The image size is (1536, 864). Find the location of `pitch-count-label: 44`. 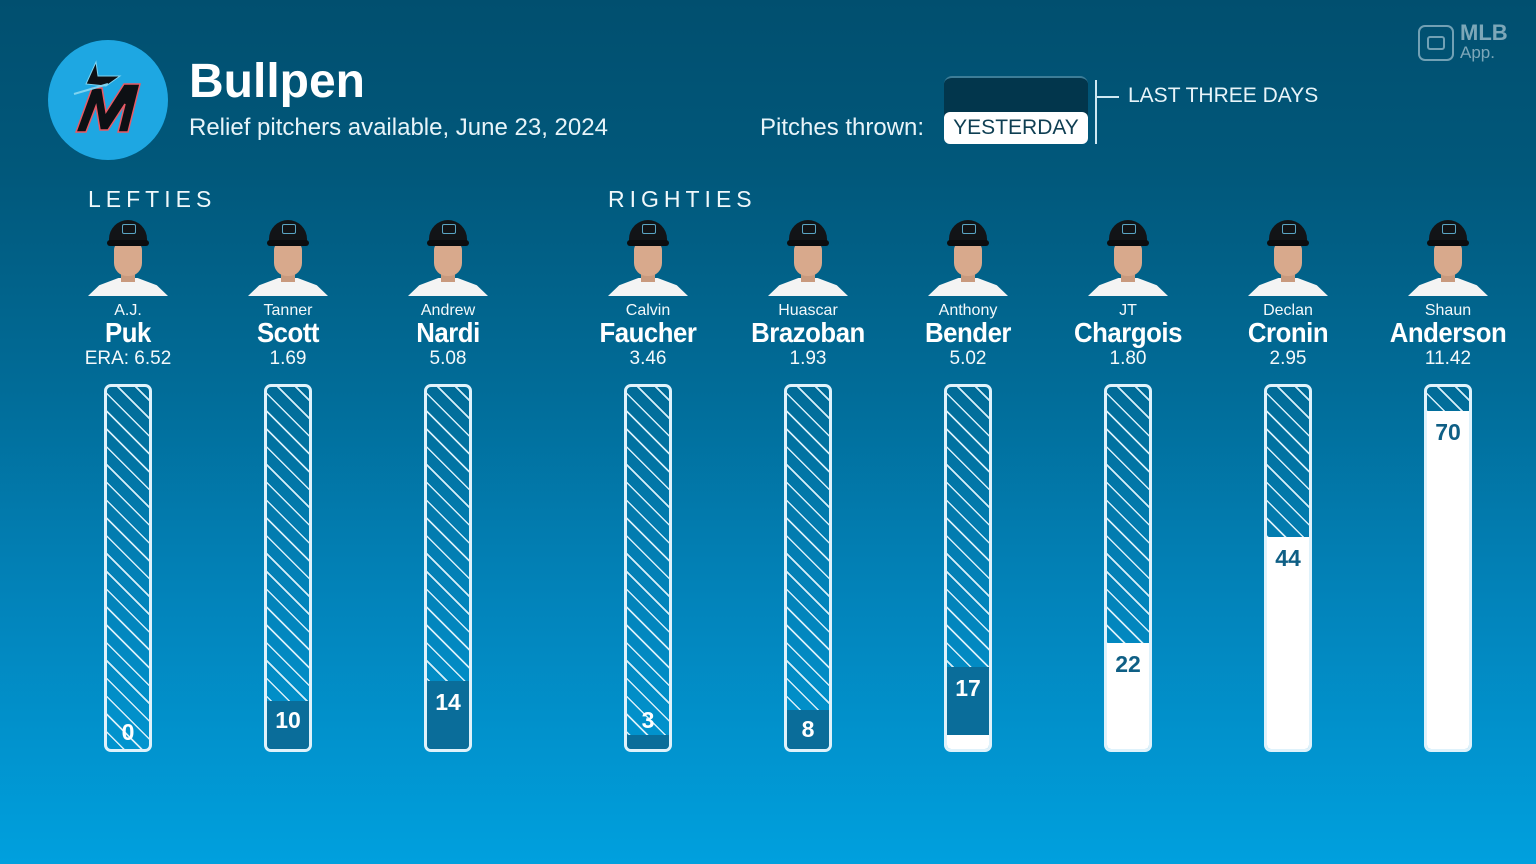

pitch-count-label: 44 is located at coordinates (1288, 557).